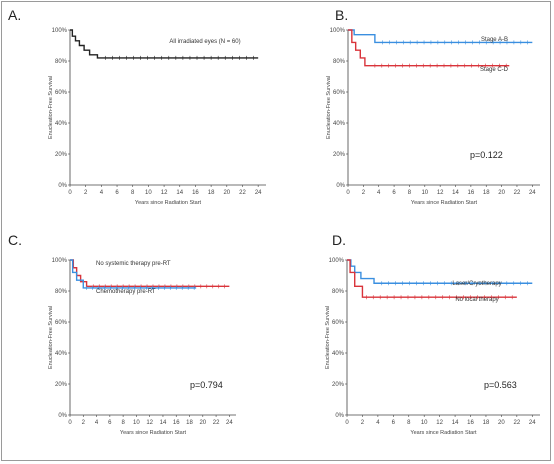 This screenshot has height=464, width=554. I want to click on panel-d-x-tick-label: 10, so click(424, 423).